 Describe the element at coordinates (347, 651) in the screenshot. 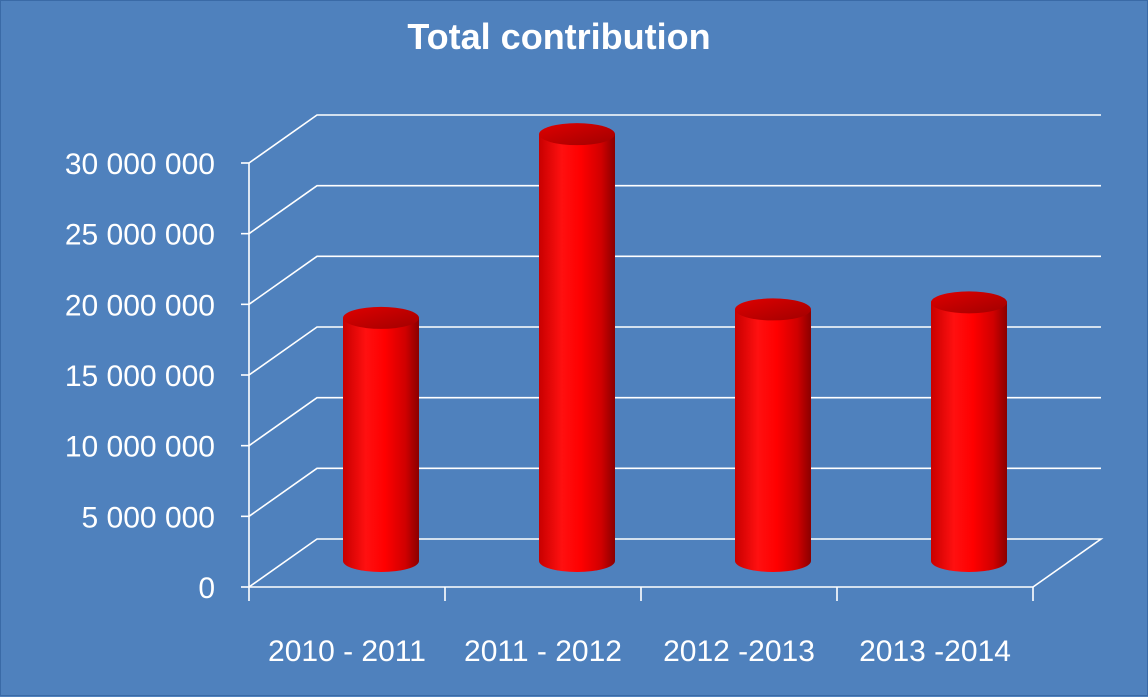

I see `x-tick-label: 2010 - 2011` at that location.